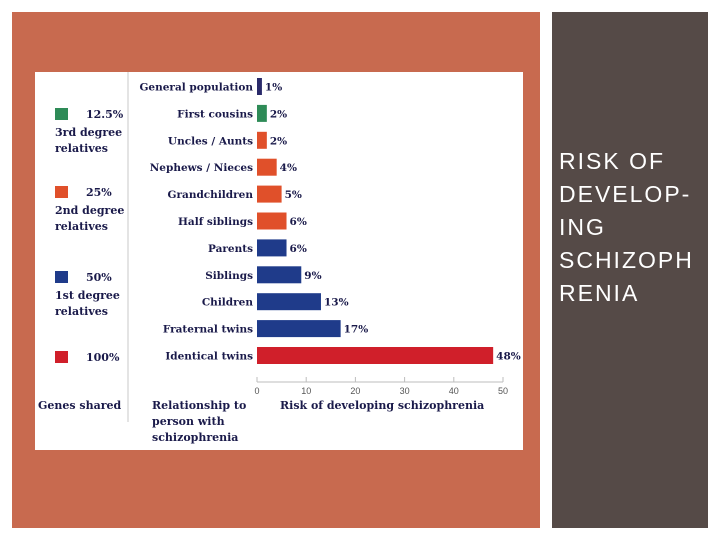  I want to click on value-label: 13%, so click(336, 303).